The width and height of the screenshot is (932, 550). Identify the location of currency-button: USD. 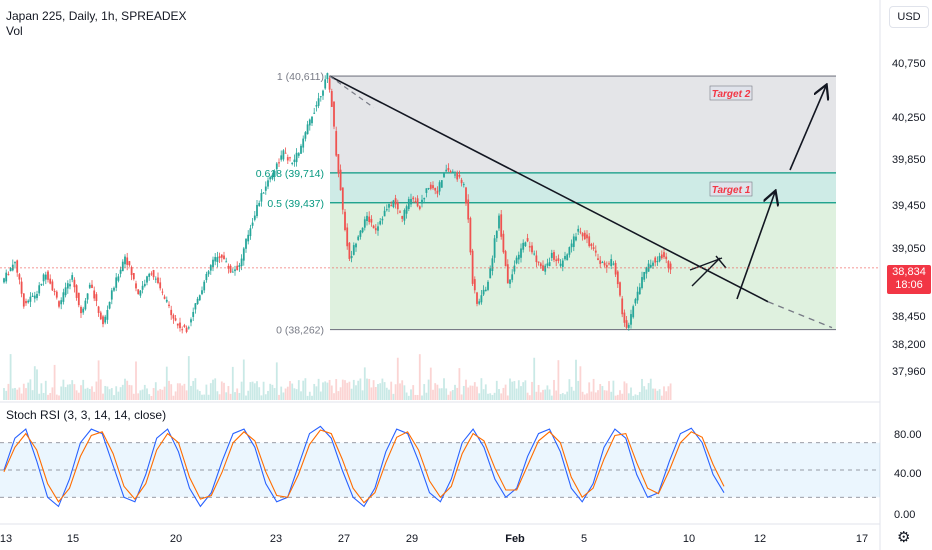
(909, 17).